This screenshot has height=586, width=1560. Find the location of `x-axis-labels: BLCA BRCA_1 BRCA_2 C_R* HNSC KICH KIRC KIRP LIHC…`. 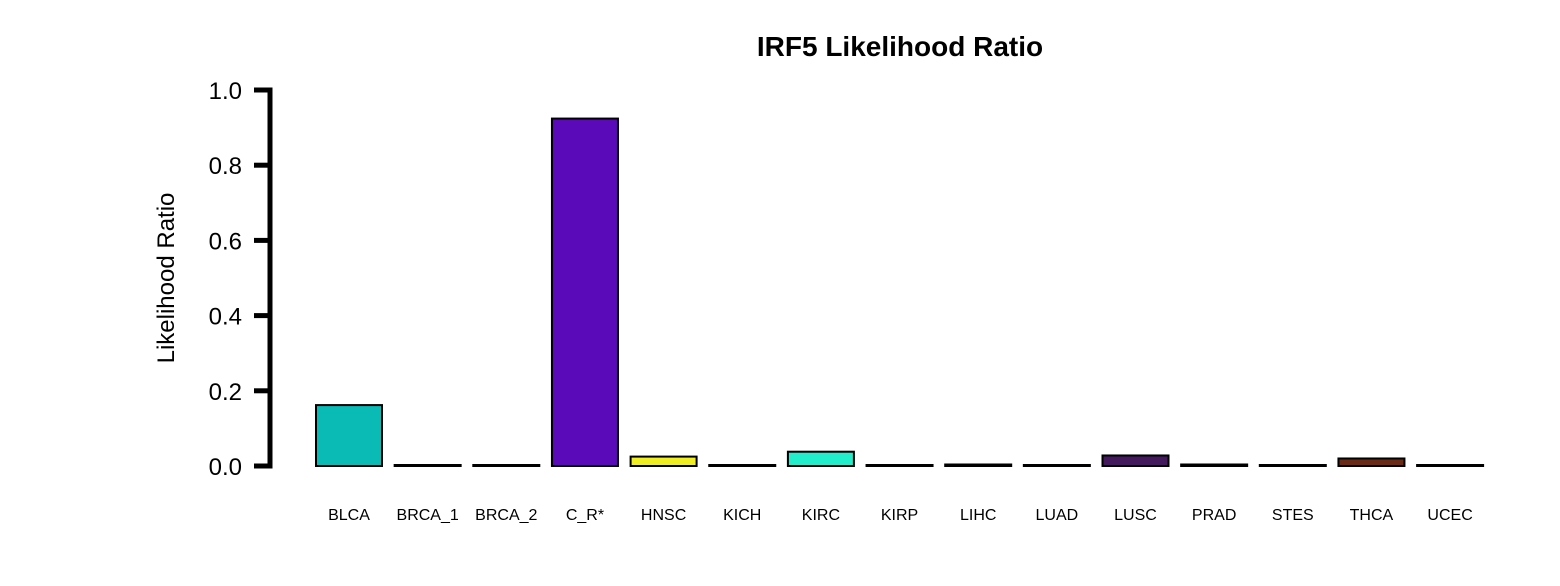

x-axis-labels: BLCA BRCA_1 BRCA_2 C_R* HNSC KICH KIRC KIRP LIHC… is located at coordinates (900, 515).